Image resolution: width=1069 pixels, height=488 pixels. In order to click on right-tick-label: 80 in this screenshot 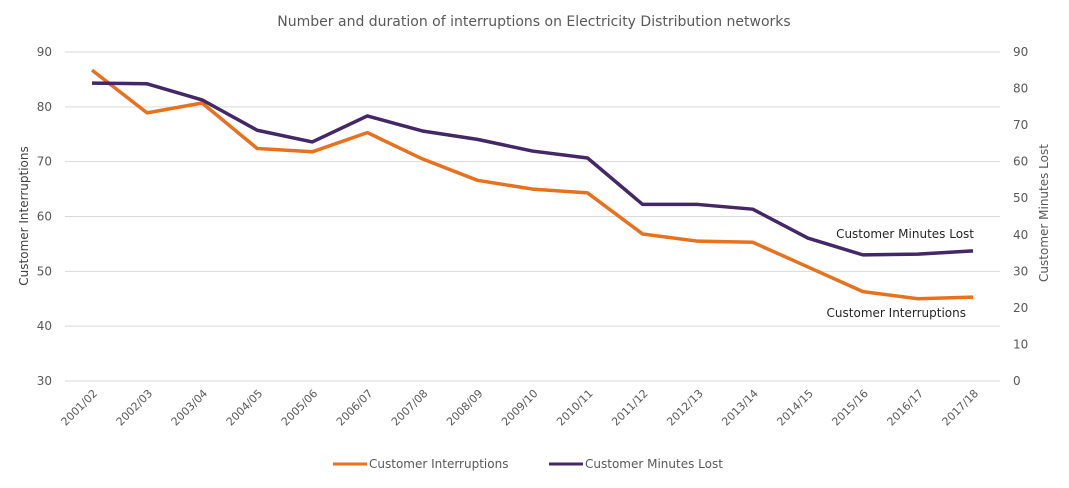, I will do `click(1020, 89)`.